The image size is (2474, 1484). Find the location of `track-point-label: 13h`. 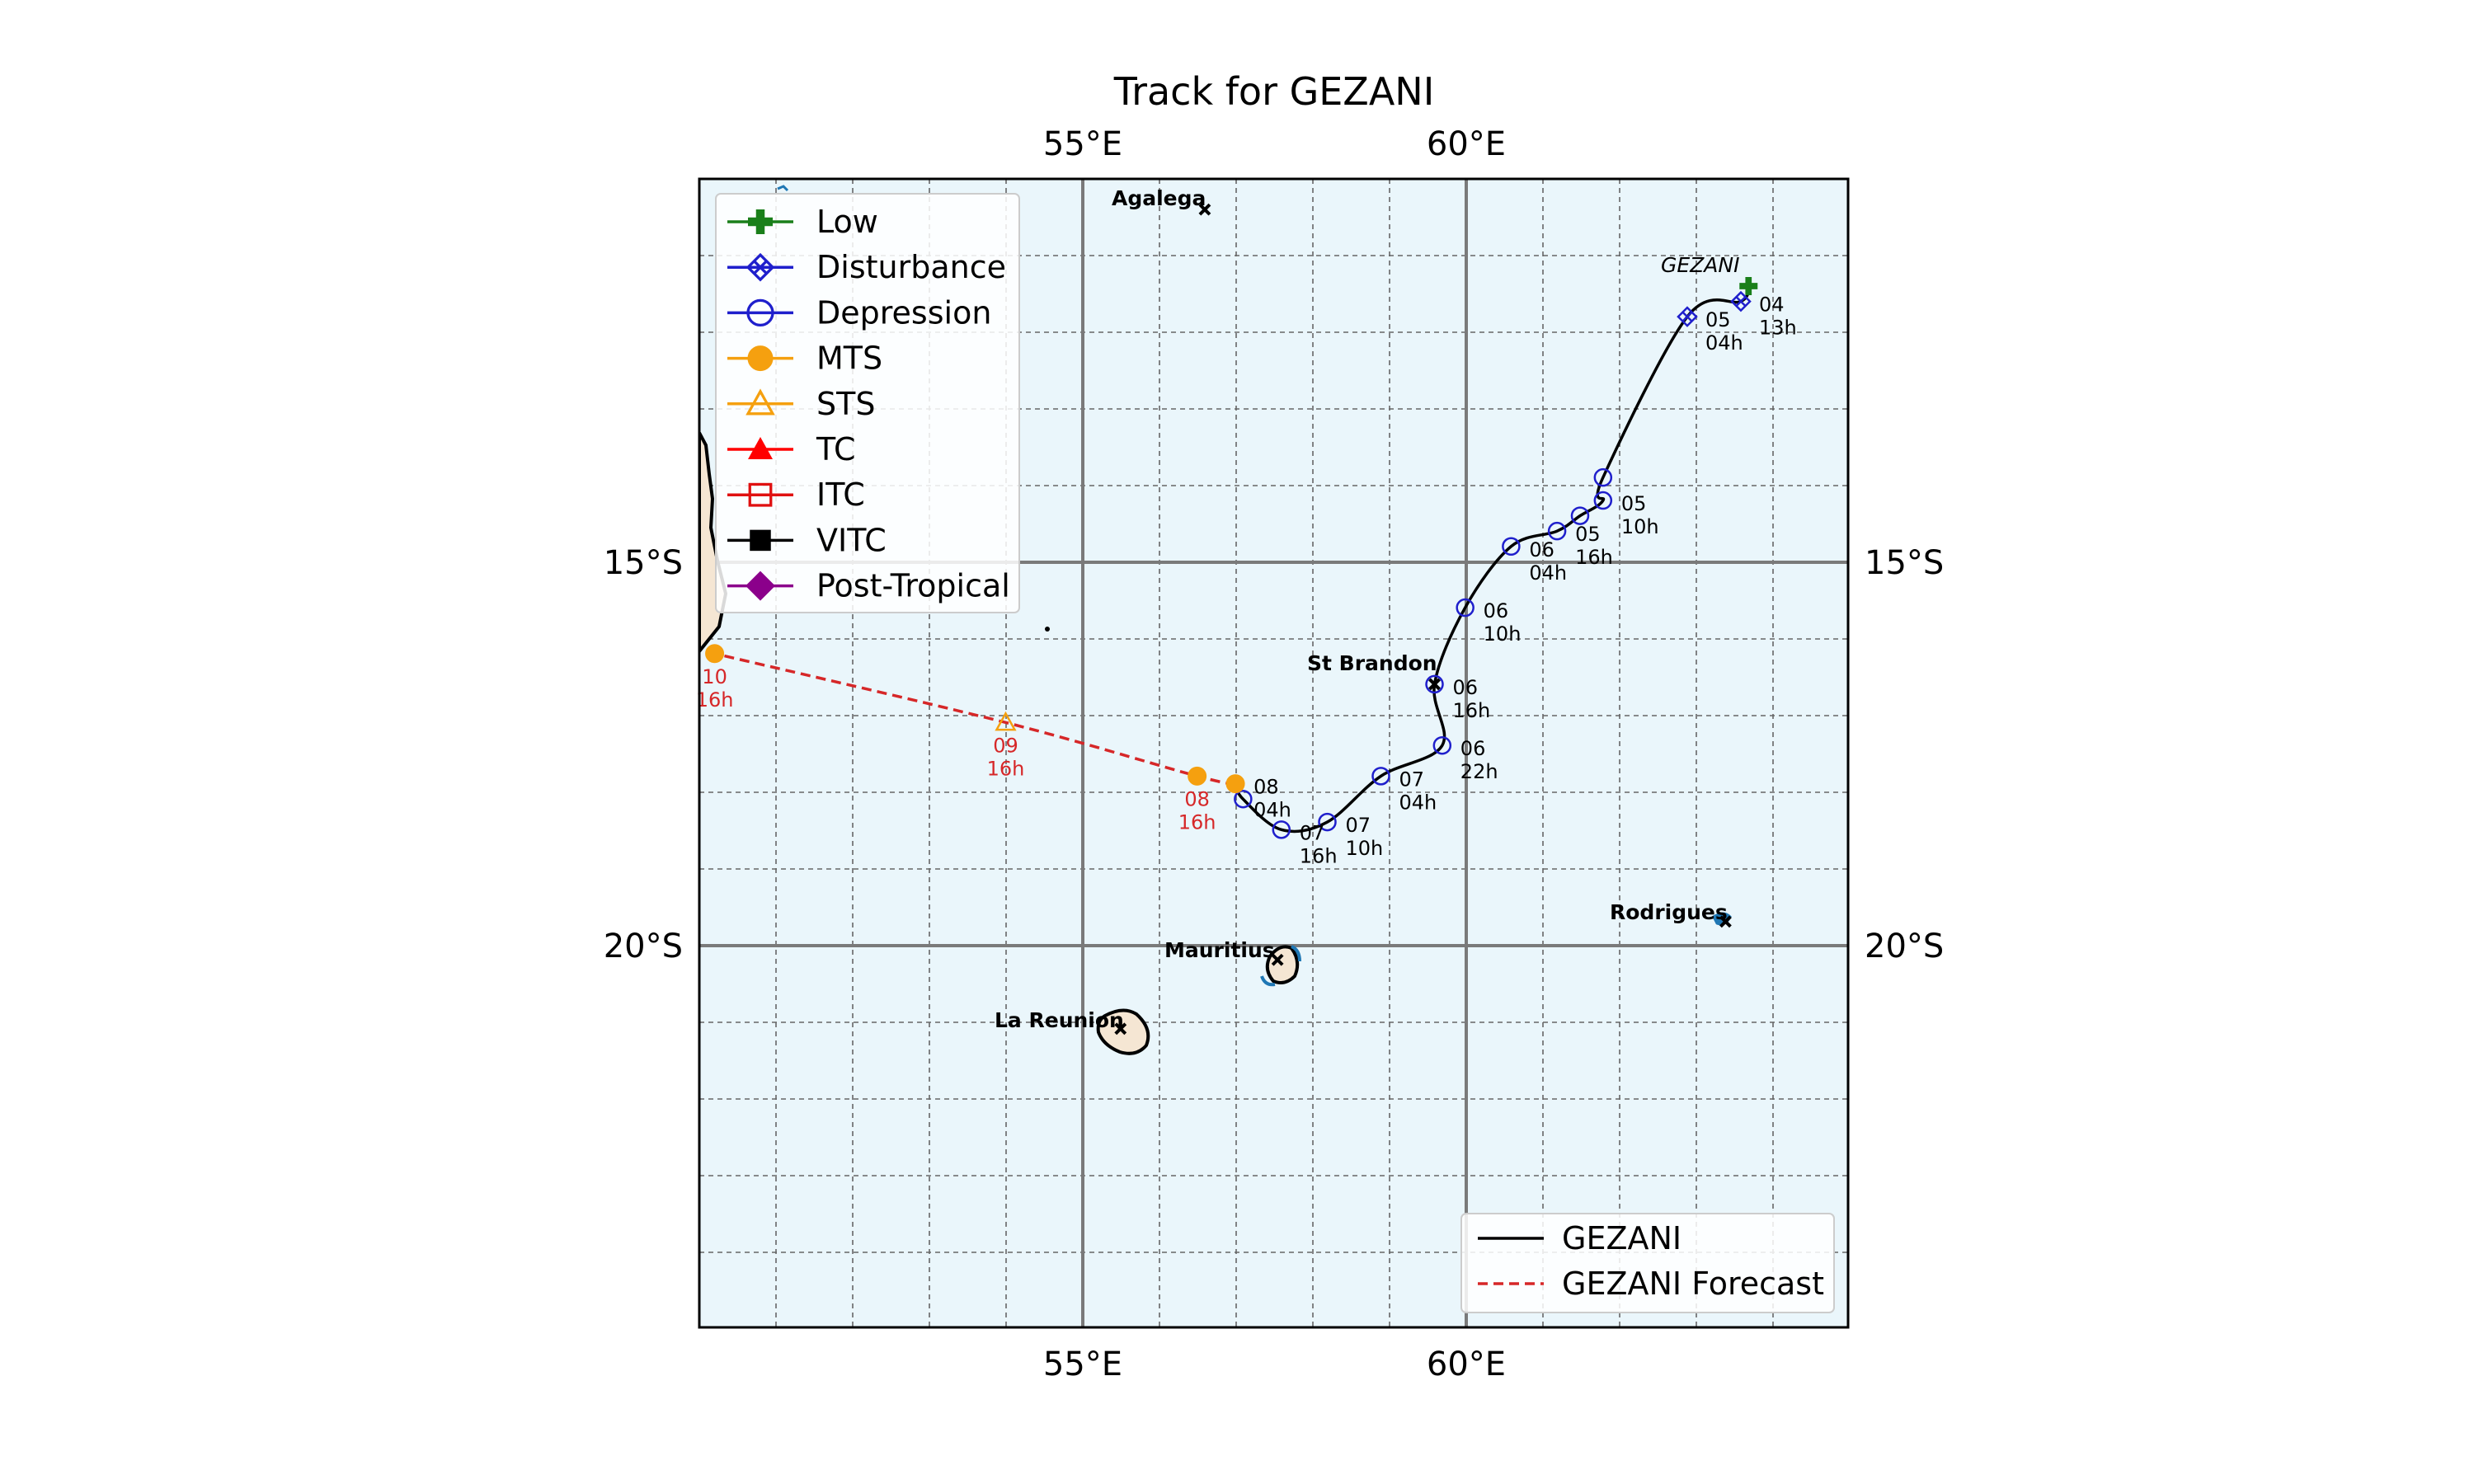

track-point-label: 13h is located at coordinates (1778, 328).